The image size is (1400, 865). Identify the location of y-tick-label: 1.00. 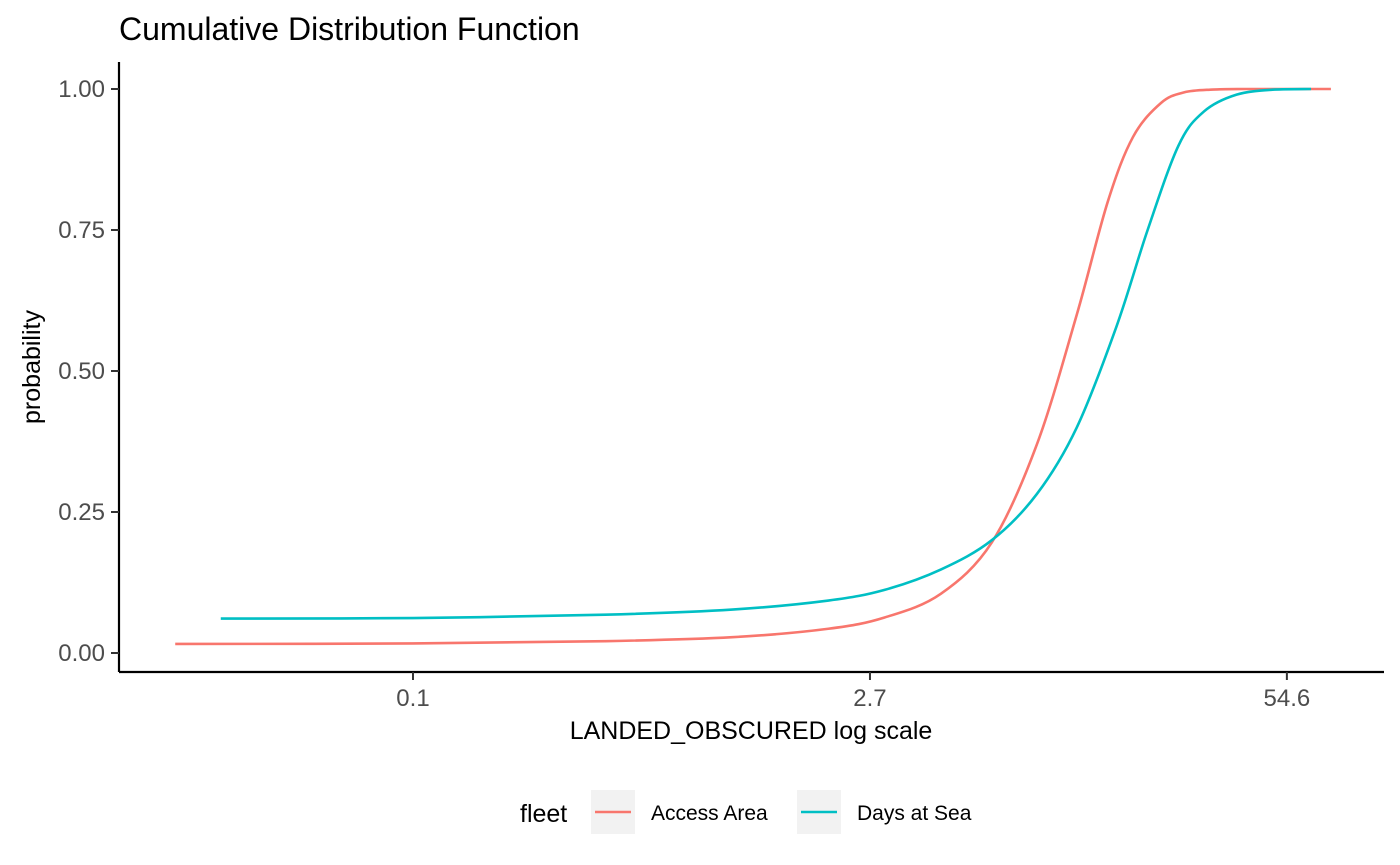
(81, 89).